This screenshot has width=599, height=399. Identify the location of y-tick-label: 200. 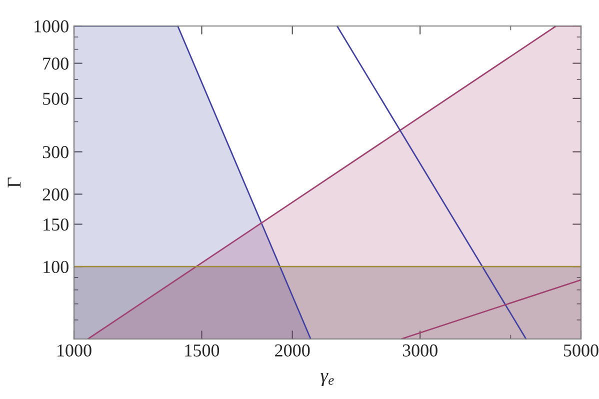
(55, 194).